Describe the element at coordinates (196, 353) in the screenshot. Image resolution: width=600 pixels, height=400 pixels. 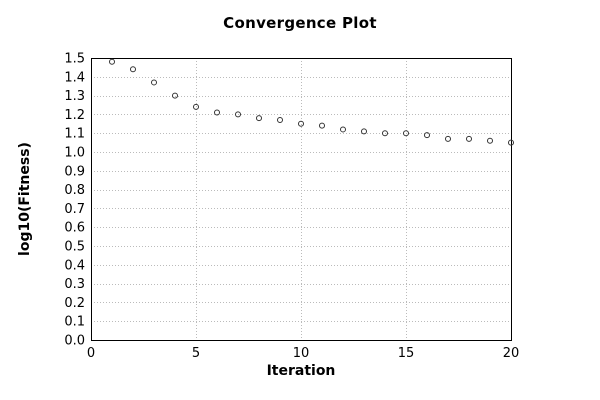
I see `x-axis-tick-label: 5` at that location.